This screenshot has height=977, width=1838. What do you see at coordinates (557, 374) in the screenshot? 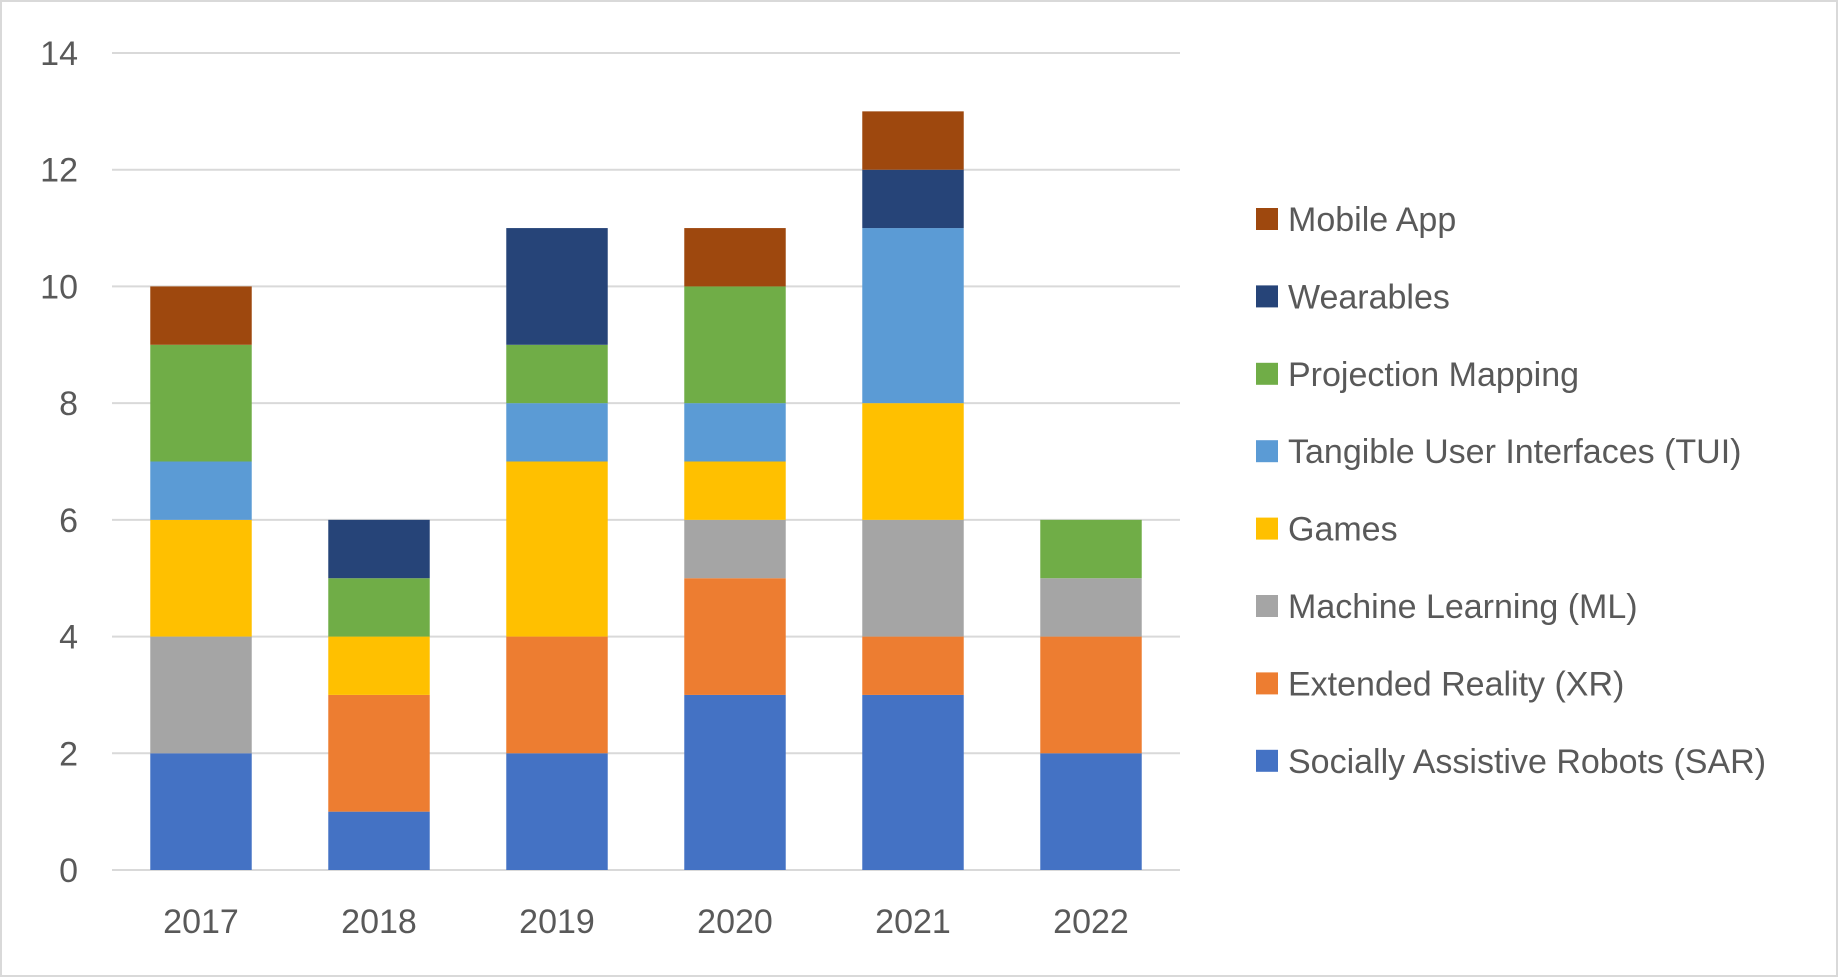
I see `bar-projection-mapping-2019` at bounding box center [557, 374].